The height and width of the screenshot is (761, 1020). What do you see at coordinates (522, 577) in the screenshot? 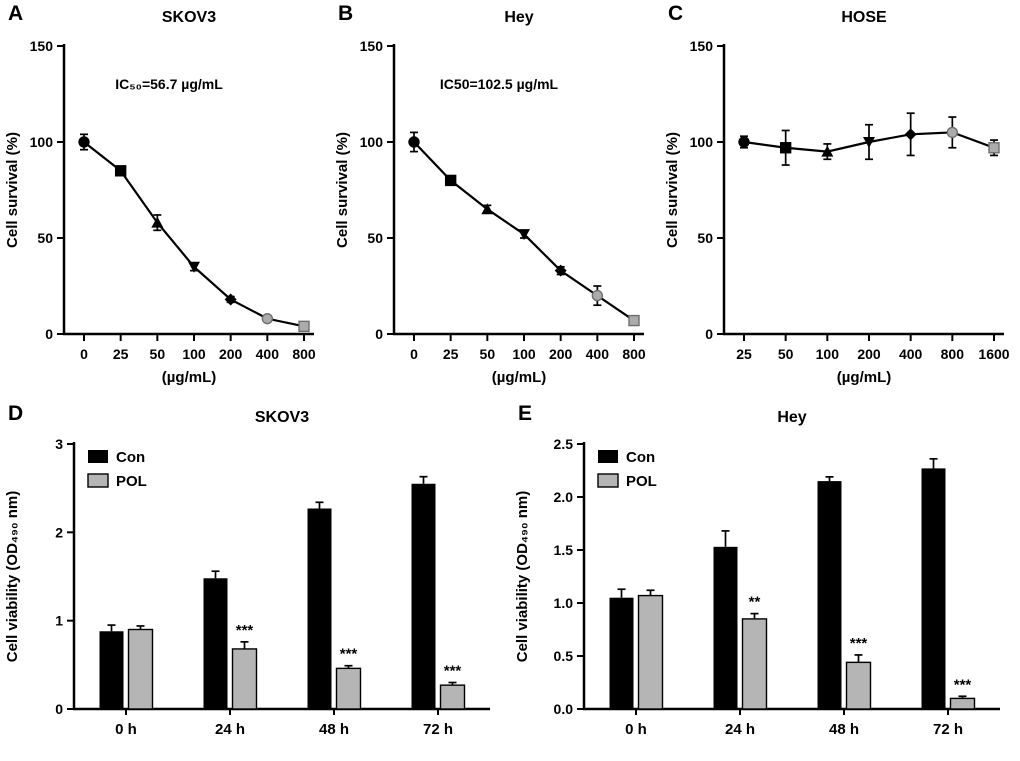
I see `y-axis-label: Cell viability (OD₄₉₀ nm)` at bounding box center [522, 577].